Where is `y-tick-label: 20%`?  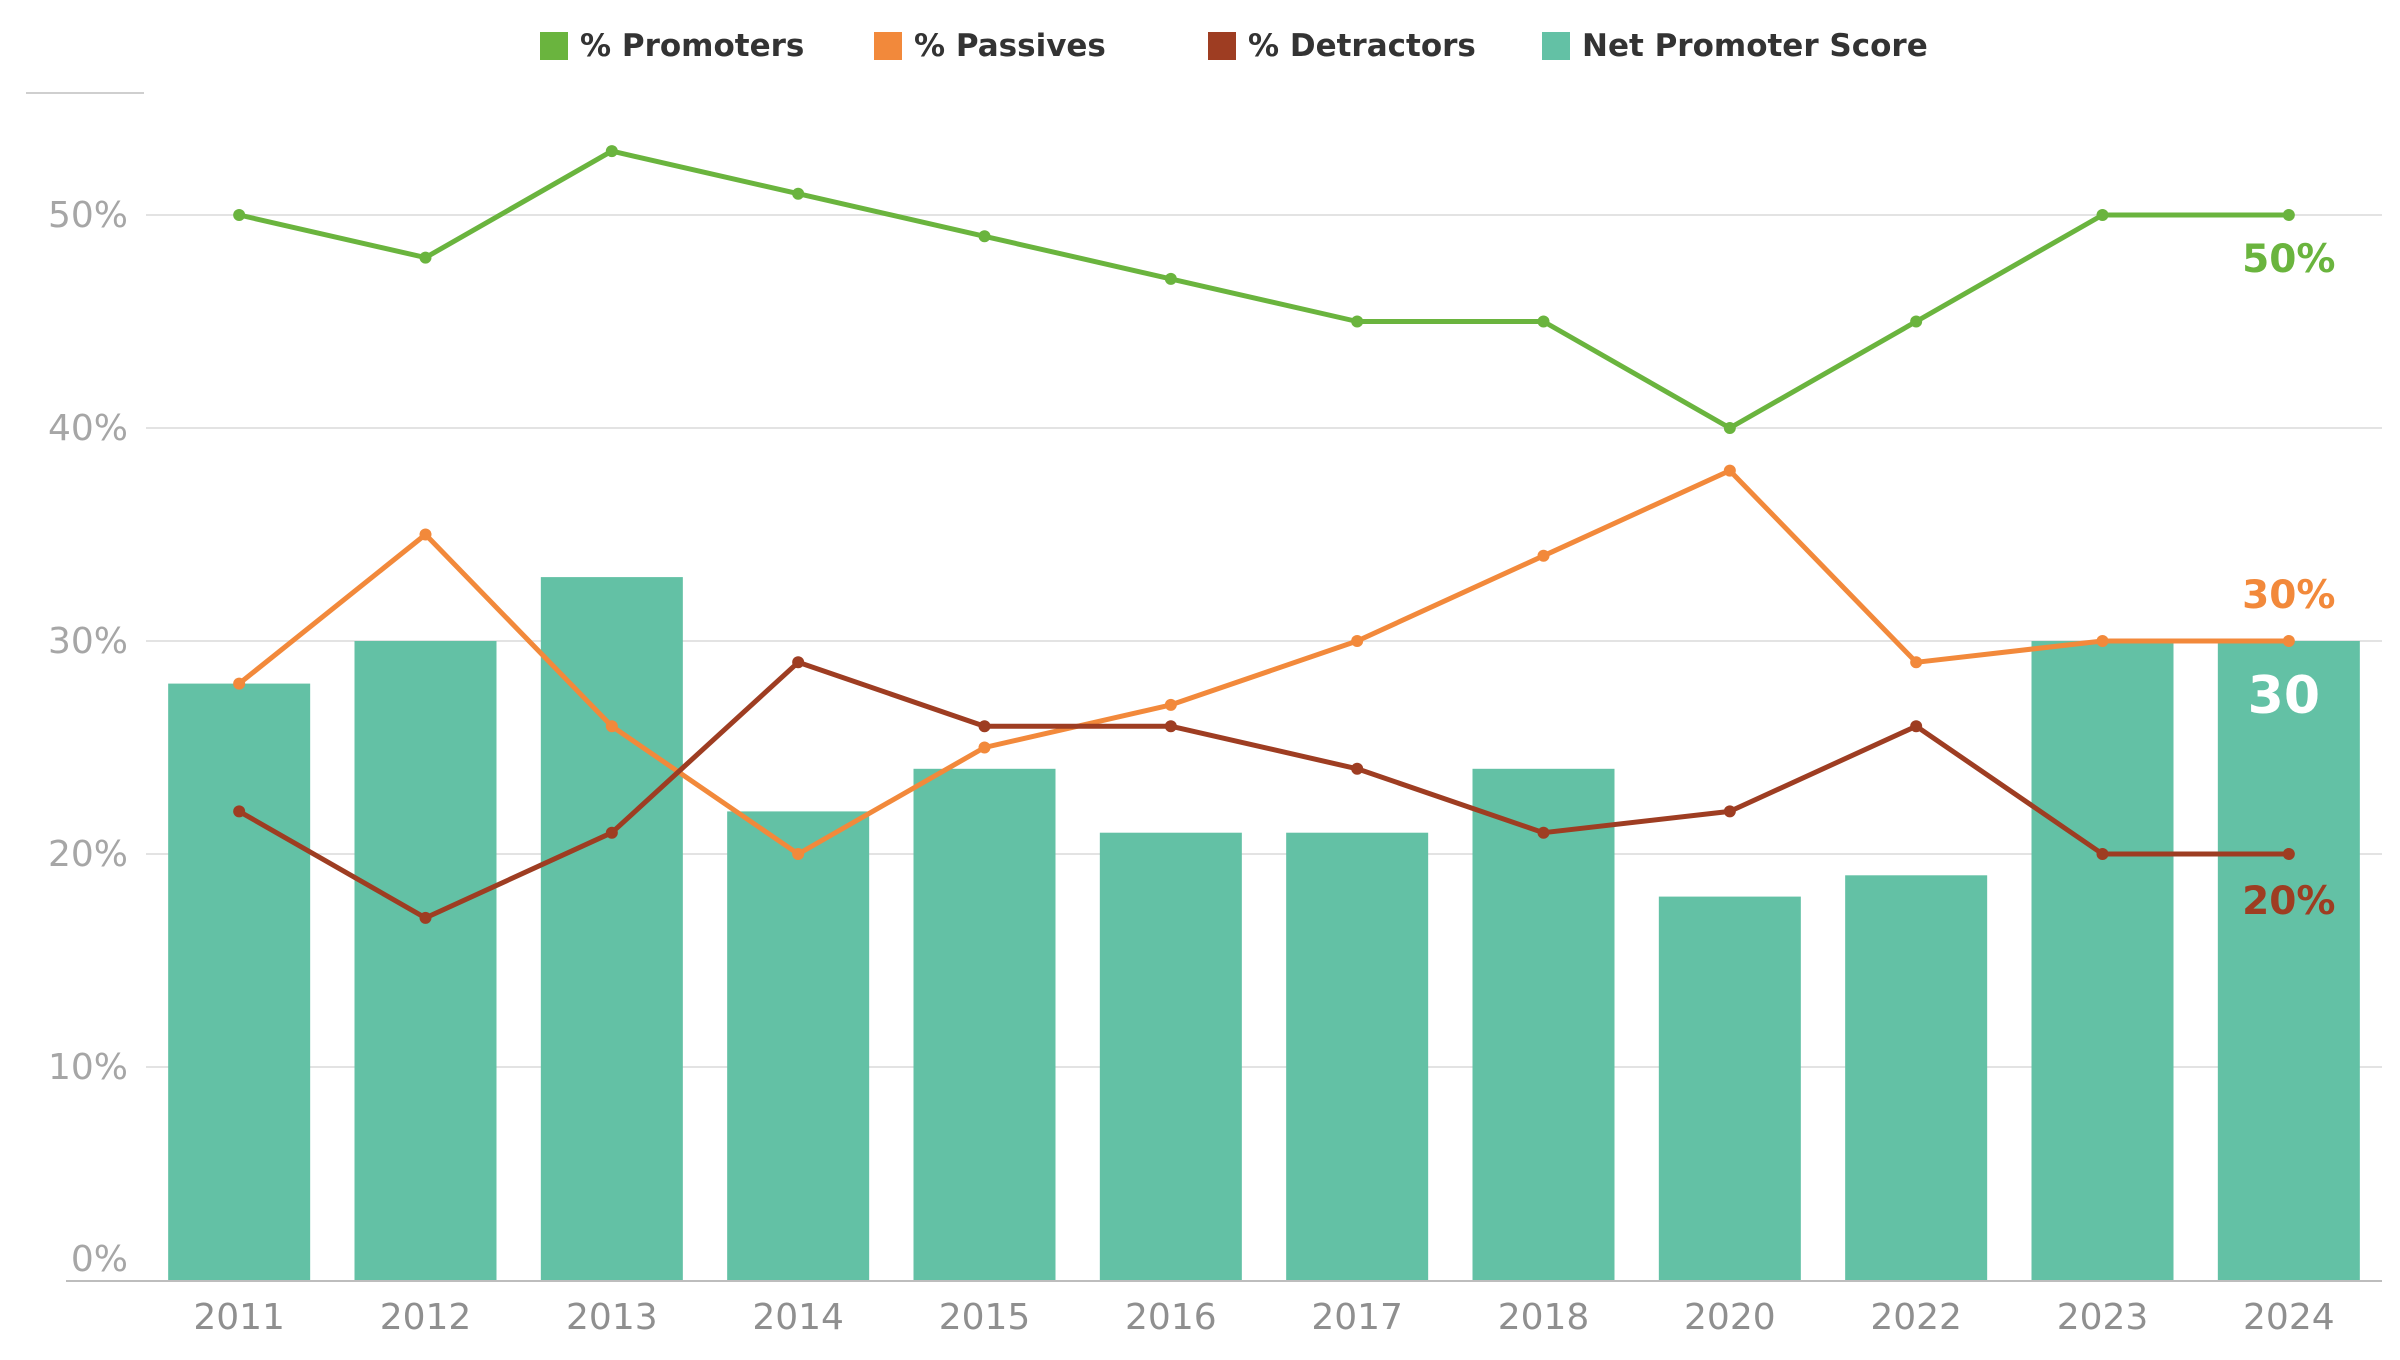 y-tick-label: 20% is located at coordinates (88, 854).